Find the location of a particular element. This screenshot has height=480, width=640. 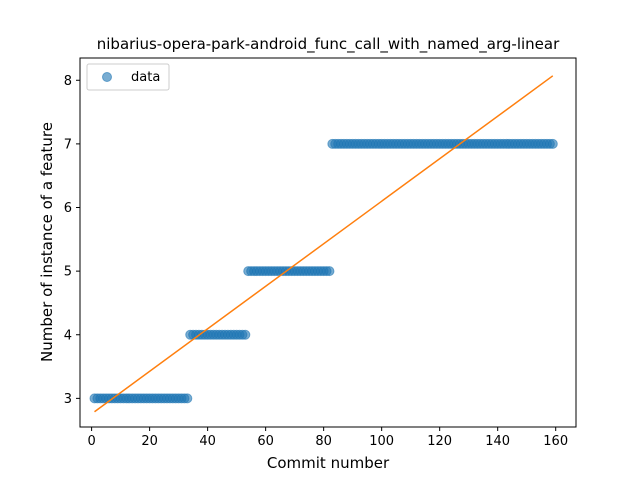

x-tick-label: 60 is located at coordinates (265, 441).